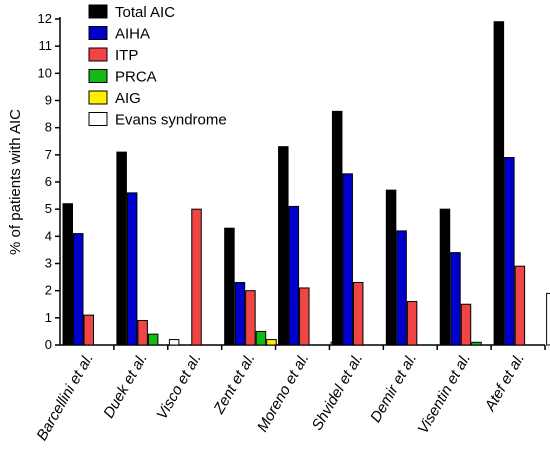  Describe the element at coordinates (136, 77) in the screenshot. I see `legend-label: PRCA` at that location.